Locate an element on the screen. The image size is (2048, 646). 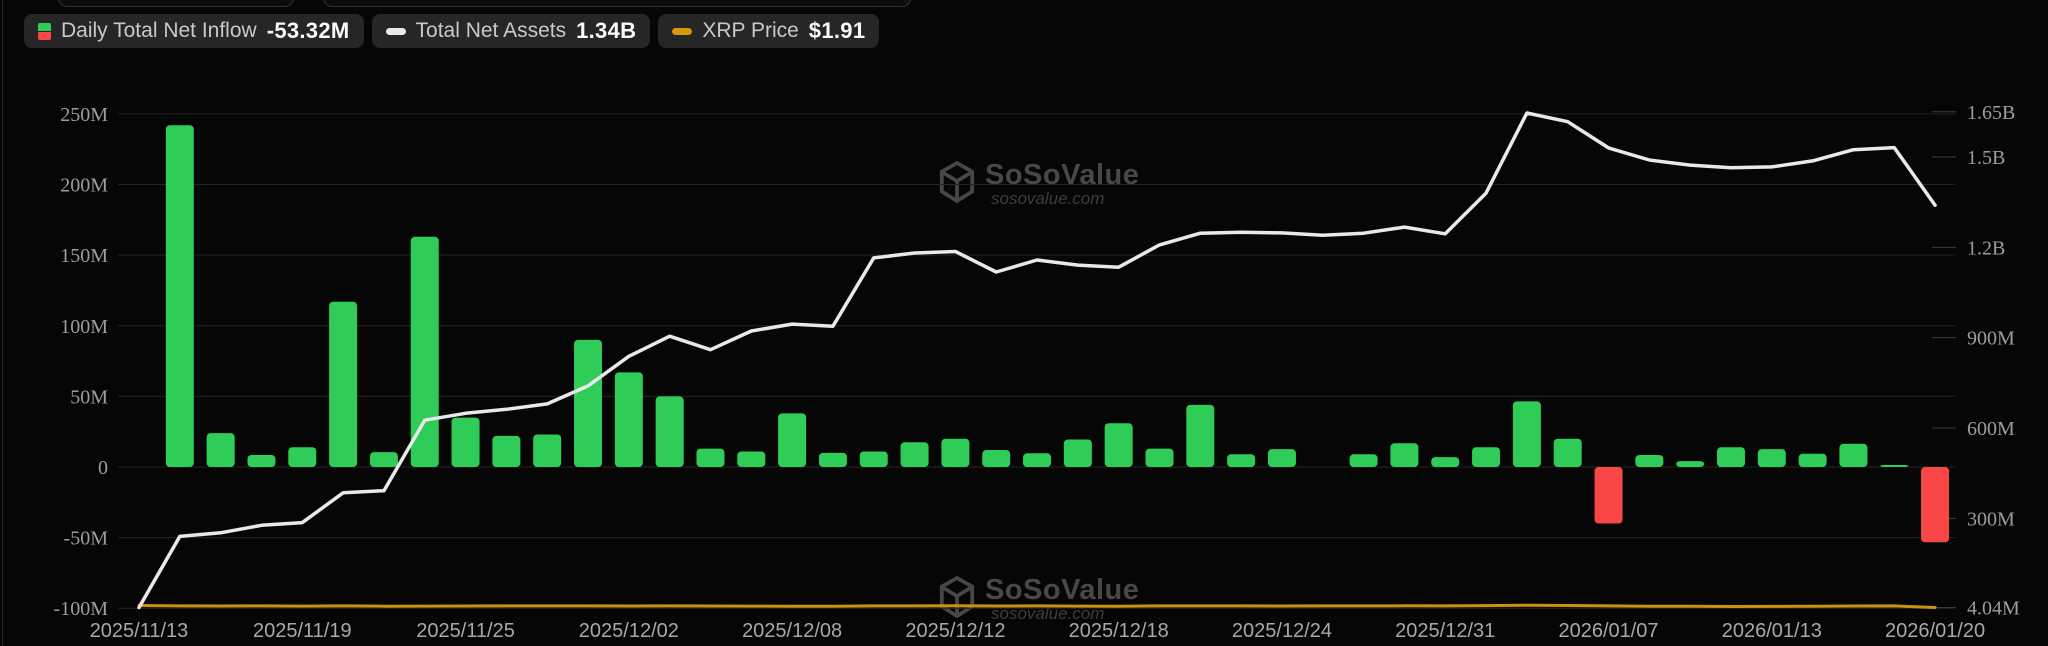
right-axis-label: 1.5B is located at coordinates (1986, 158).